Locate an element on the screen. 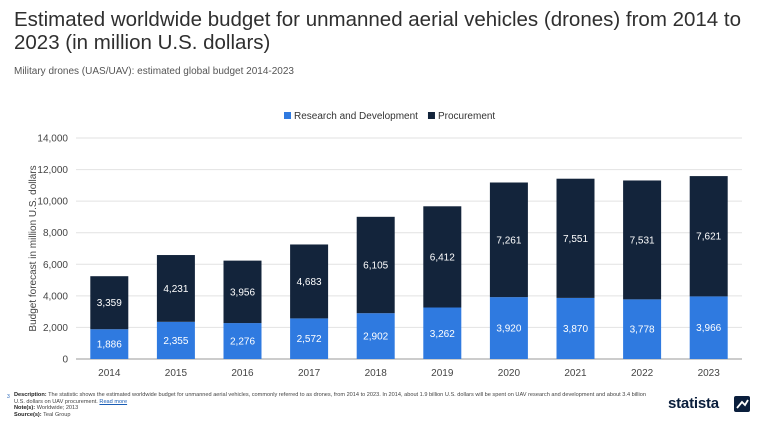  notes-line: Note(s): Worldwide; 2013 is located at coordinates (334, 408).